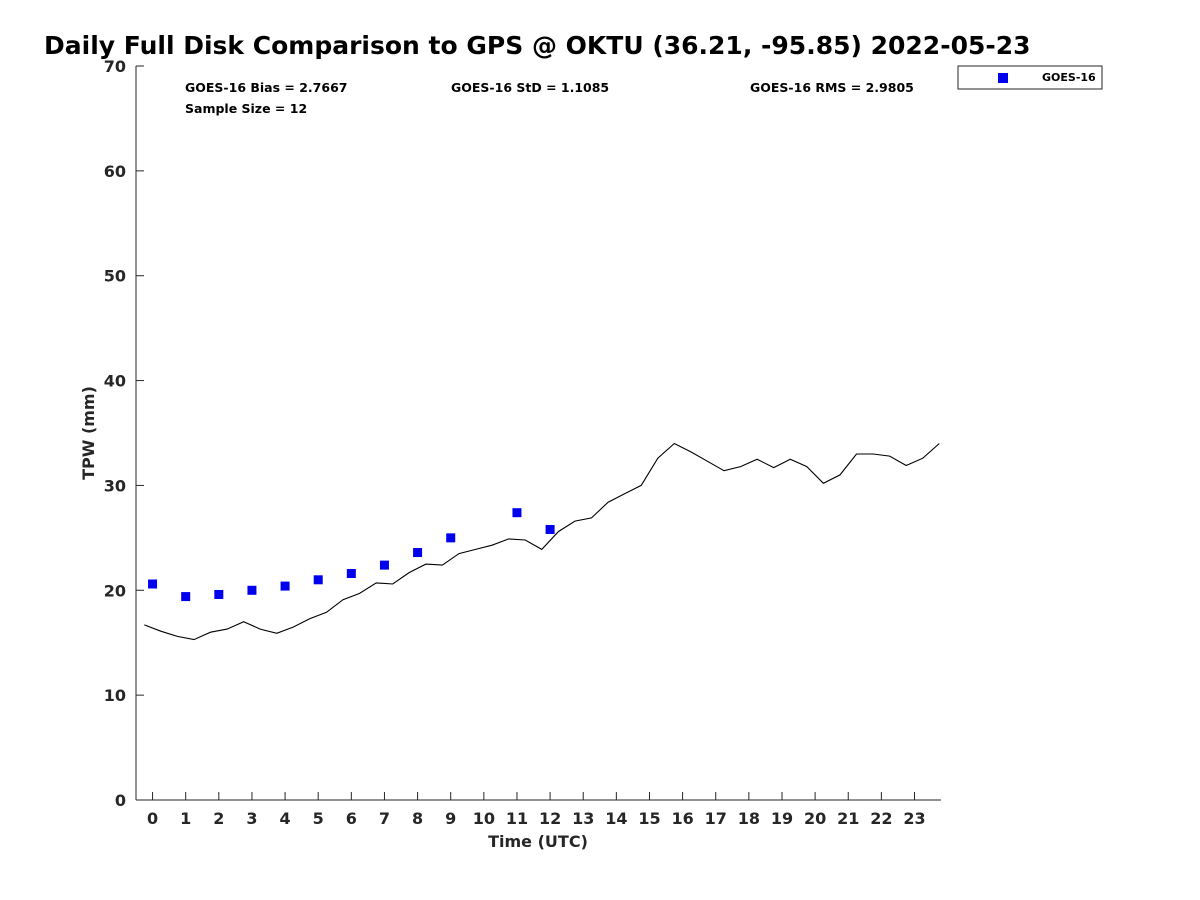  Describe the element at coordinates (782, 818) in the screenshot. I see `x-tick-label: 19` at that location.